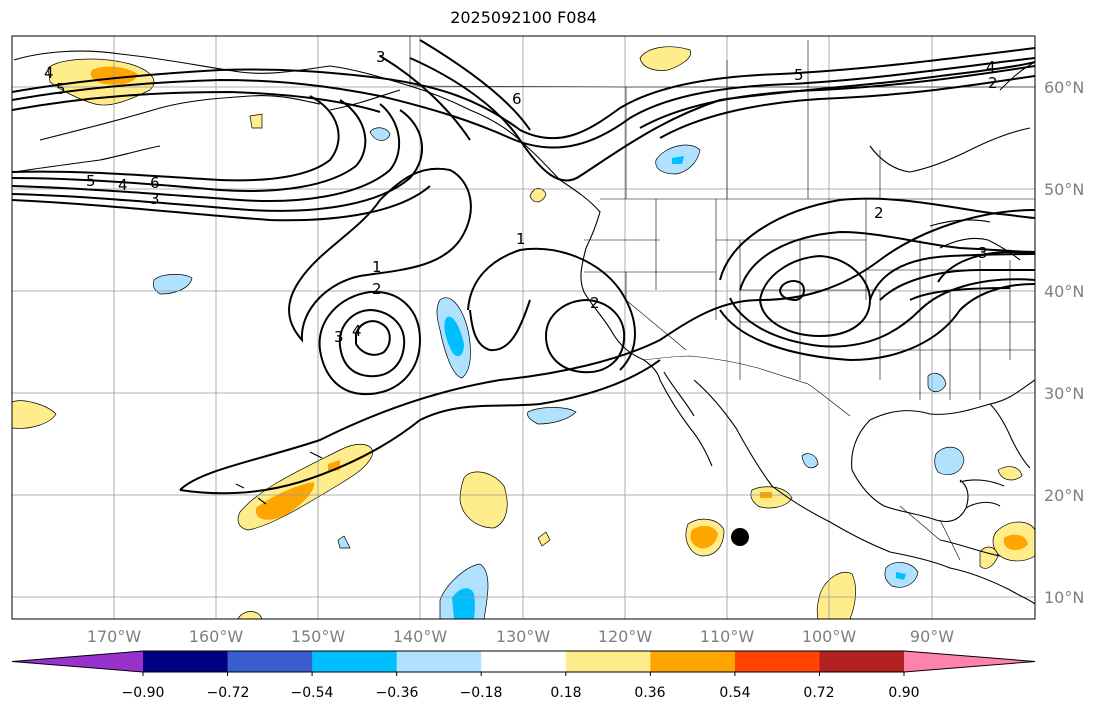  I want to click on colorbar-extension-min, so click(77, 661).